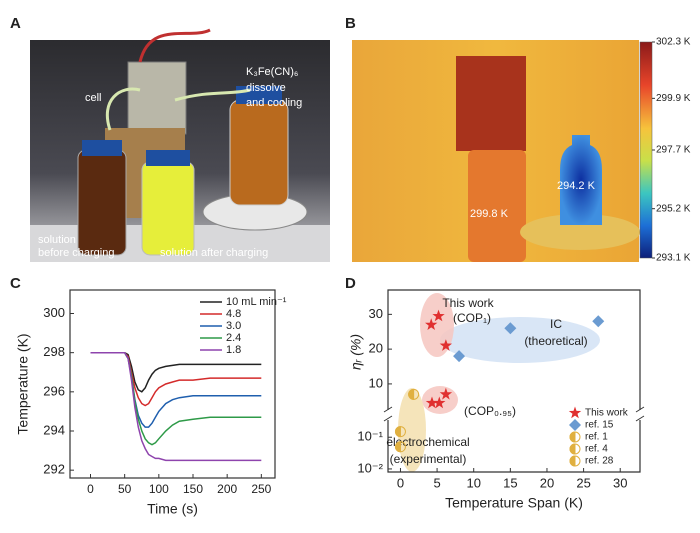  Describe the element at coordinates (256, 302) in the screenshot. I see `legend-label: 10 mL min⁻¹` at that location.